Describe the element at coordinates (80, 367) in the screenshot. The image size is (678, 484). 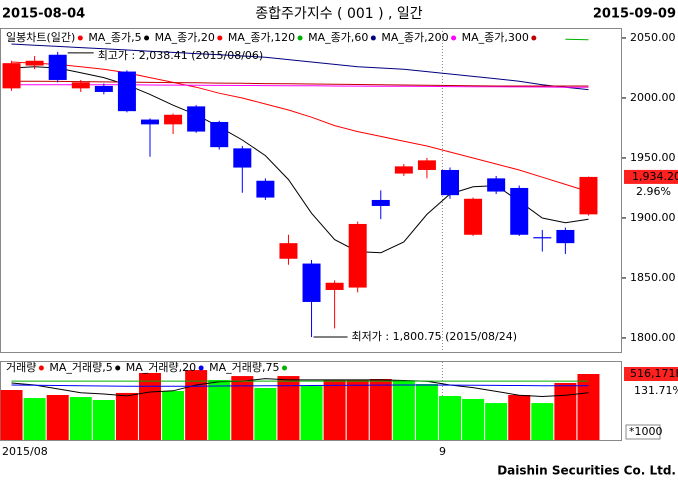
I see `legend-label: MA_거래량,5` at that location.